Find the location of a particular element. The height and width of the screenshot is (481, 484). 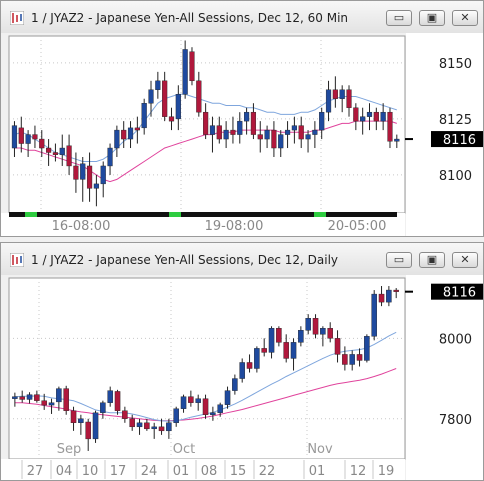

last-price-box is located at coordinates (457, 139).